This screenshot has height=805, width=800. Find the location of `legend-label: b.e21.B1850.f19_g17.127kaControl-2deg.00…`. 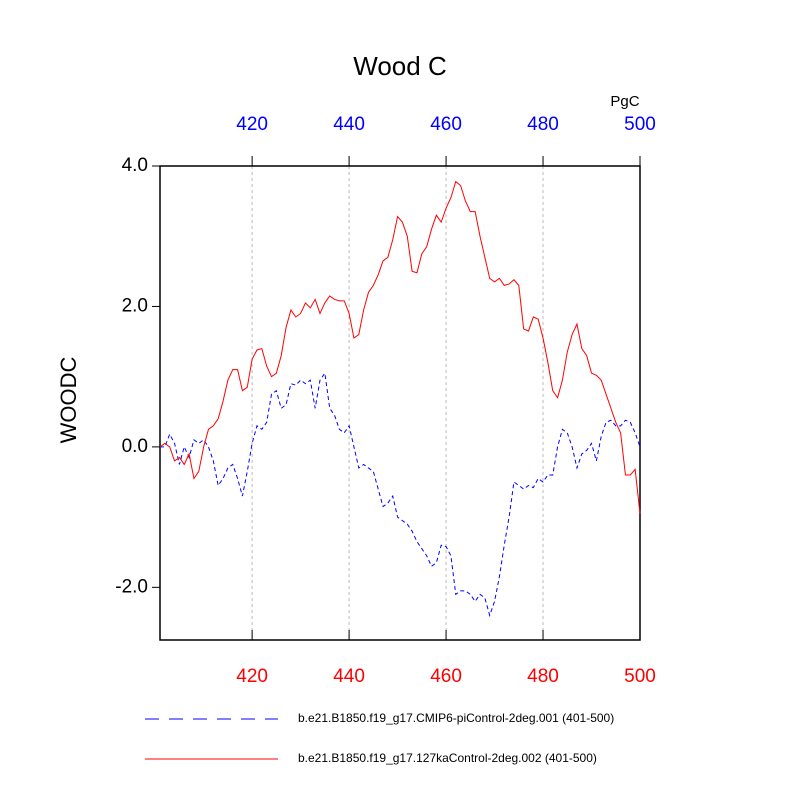

legend-label: b.e21.B1850.f19_g17.127kaControl-2deg.00… is located at coordinates (447, 758).